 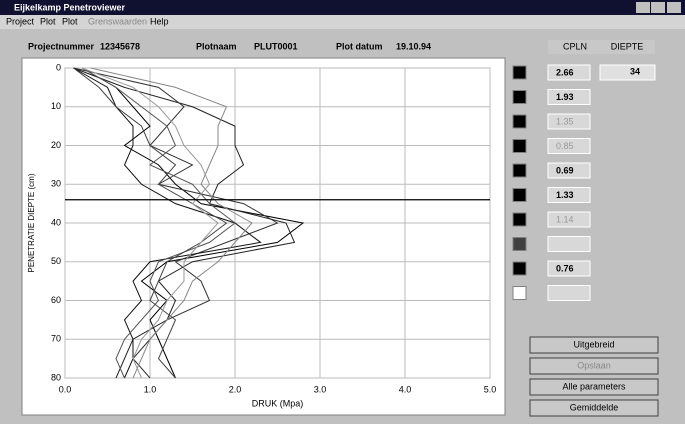 What do you see at coordinates (56, 300) in the screenshot?
I see `y-tick-label: 60` at bounding box center [56, 300].